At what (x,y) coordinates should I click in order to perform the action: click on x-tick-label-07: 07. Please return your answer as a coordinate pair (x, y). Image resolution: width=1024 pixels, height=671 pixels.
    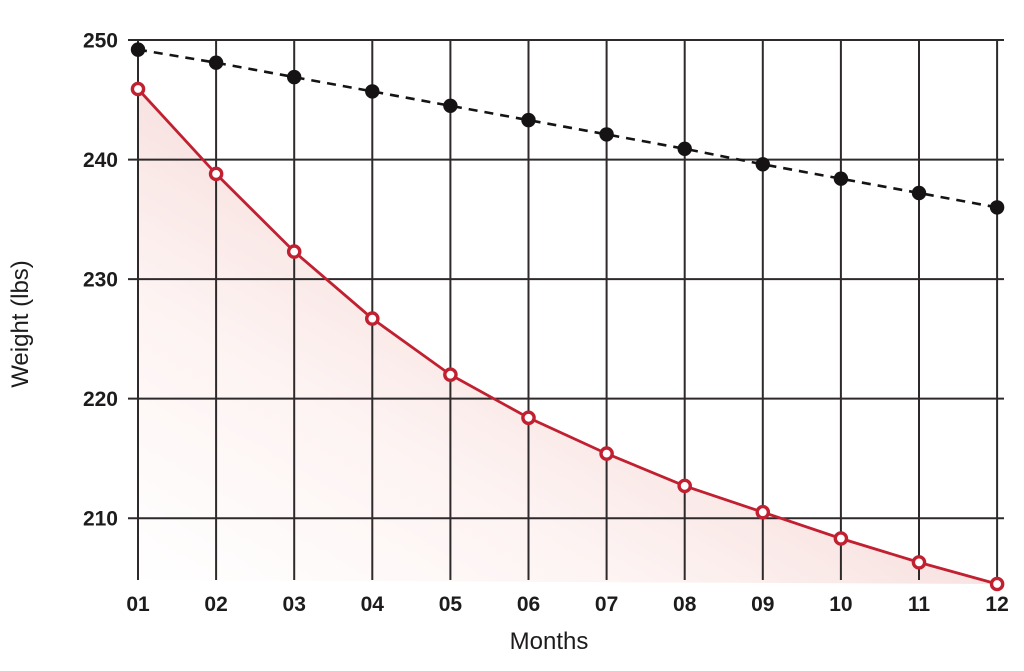
    Looking at the image, I should click on (606, 604).